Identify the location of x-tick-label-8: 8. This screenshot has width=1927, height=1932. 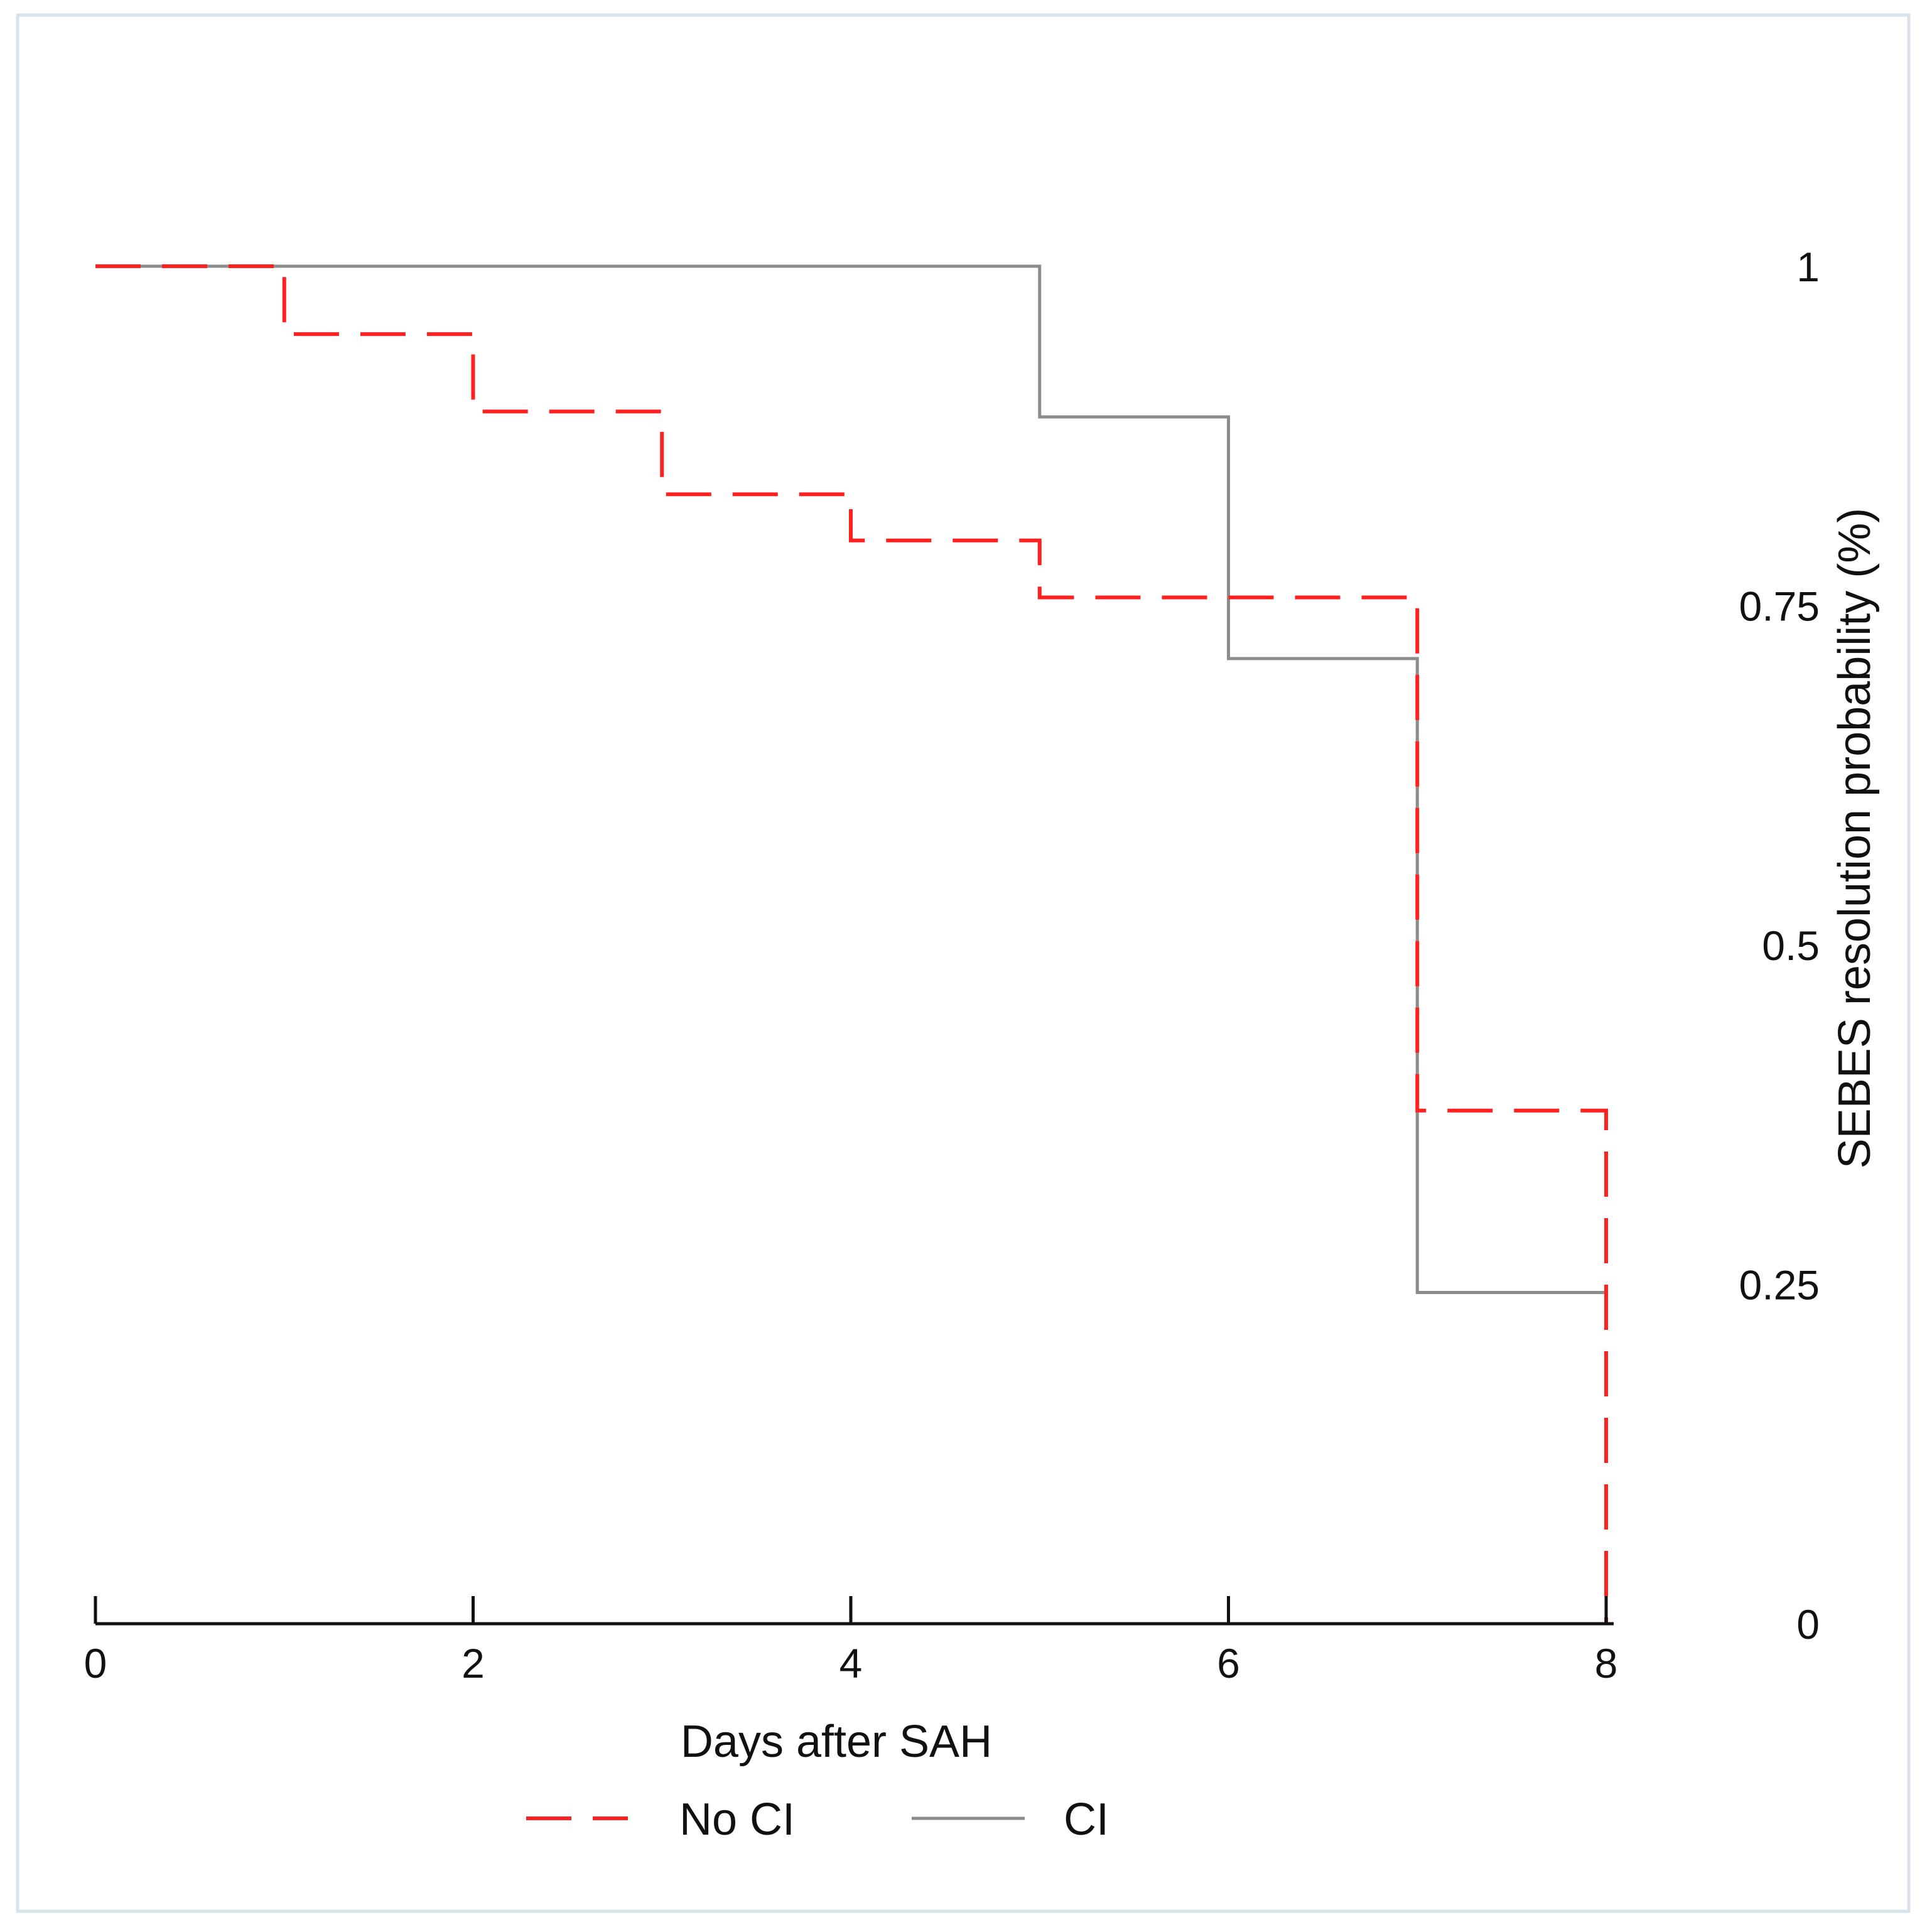
(1606, 1663).